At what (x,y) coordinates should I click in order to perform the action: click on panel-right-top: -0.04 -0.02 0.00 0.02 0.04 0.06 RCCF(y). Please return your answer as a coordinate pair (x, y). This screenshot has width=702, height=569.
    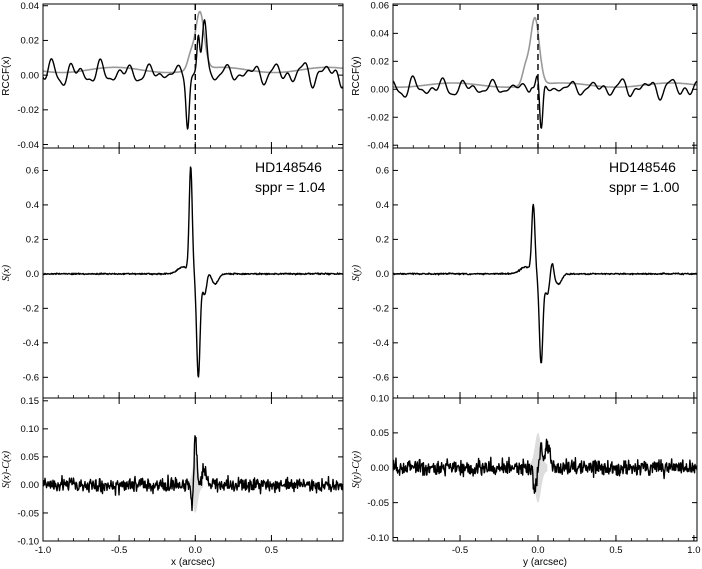
    Looking at the image, I should click on (524, 76).